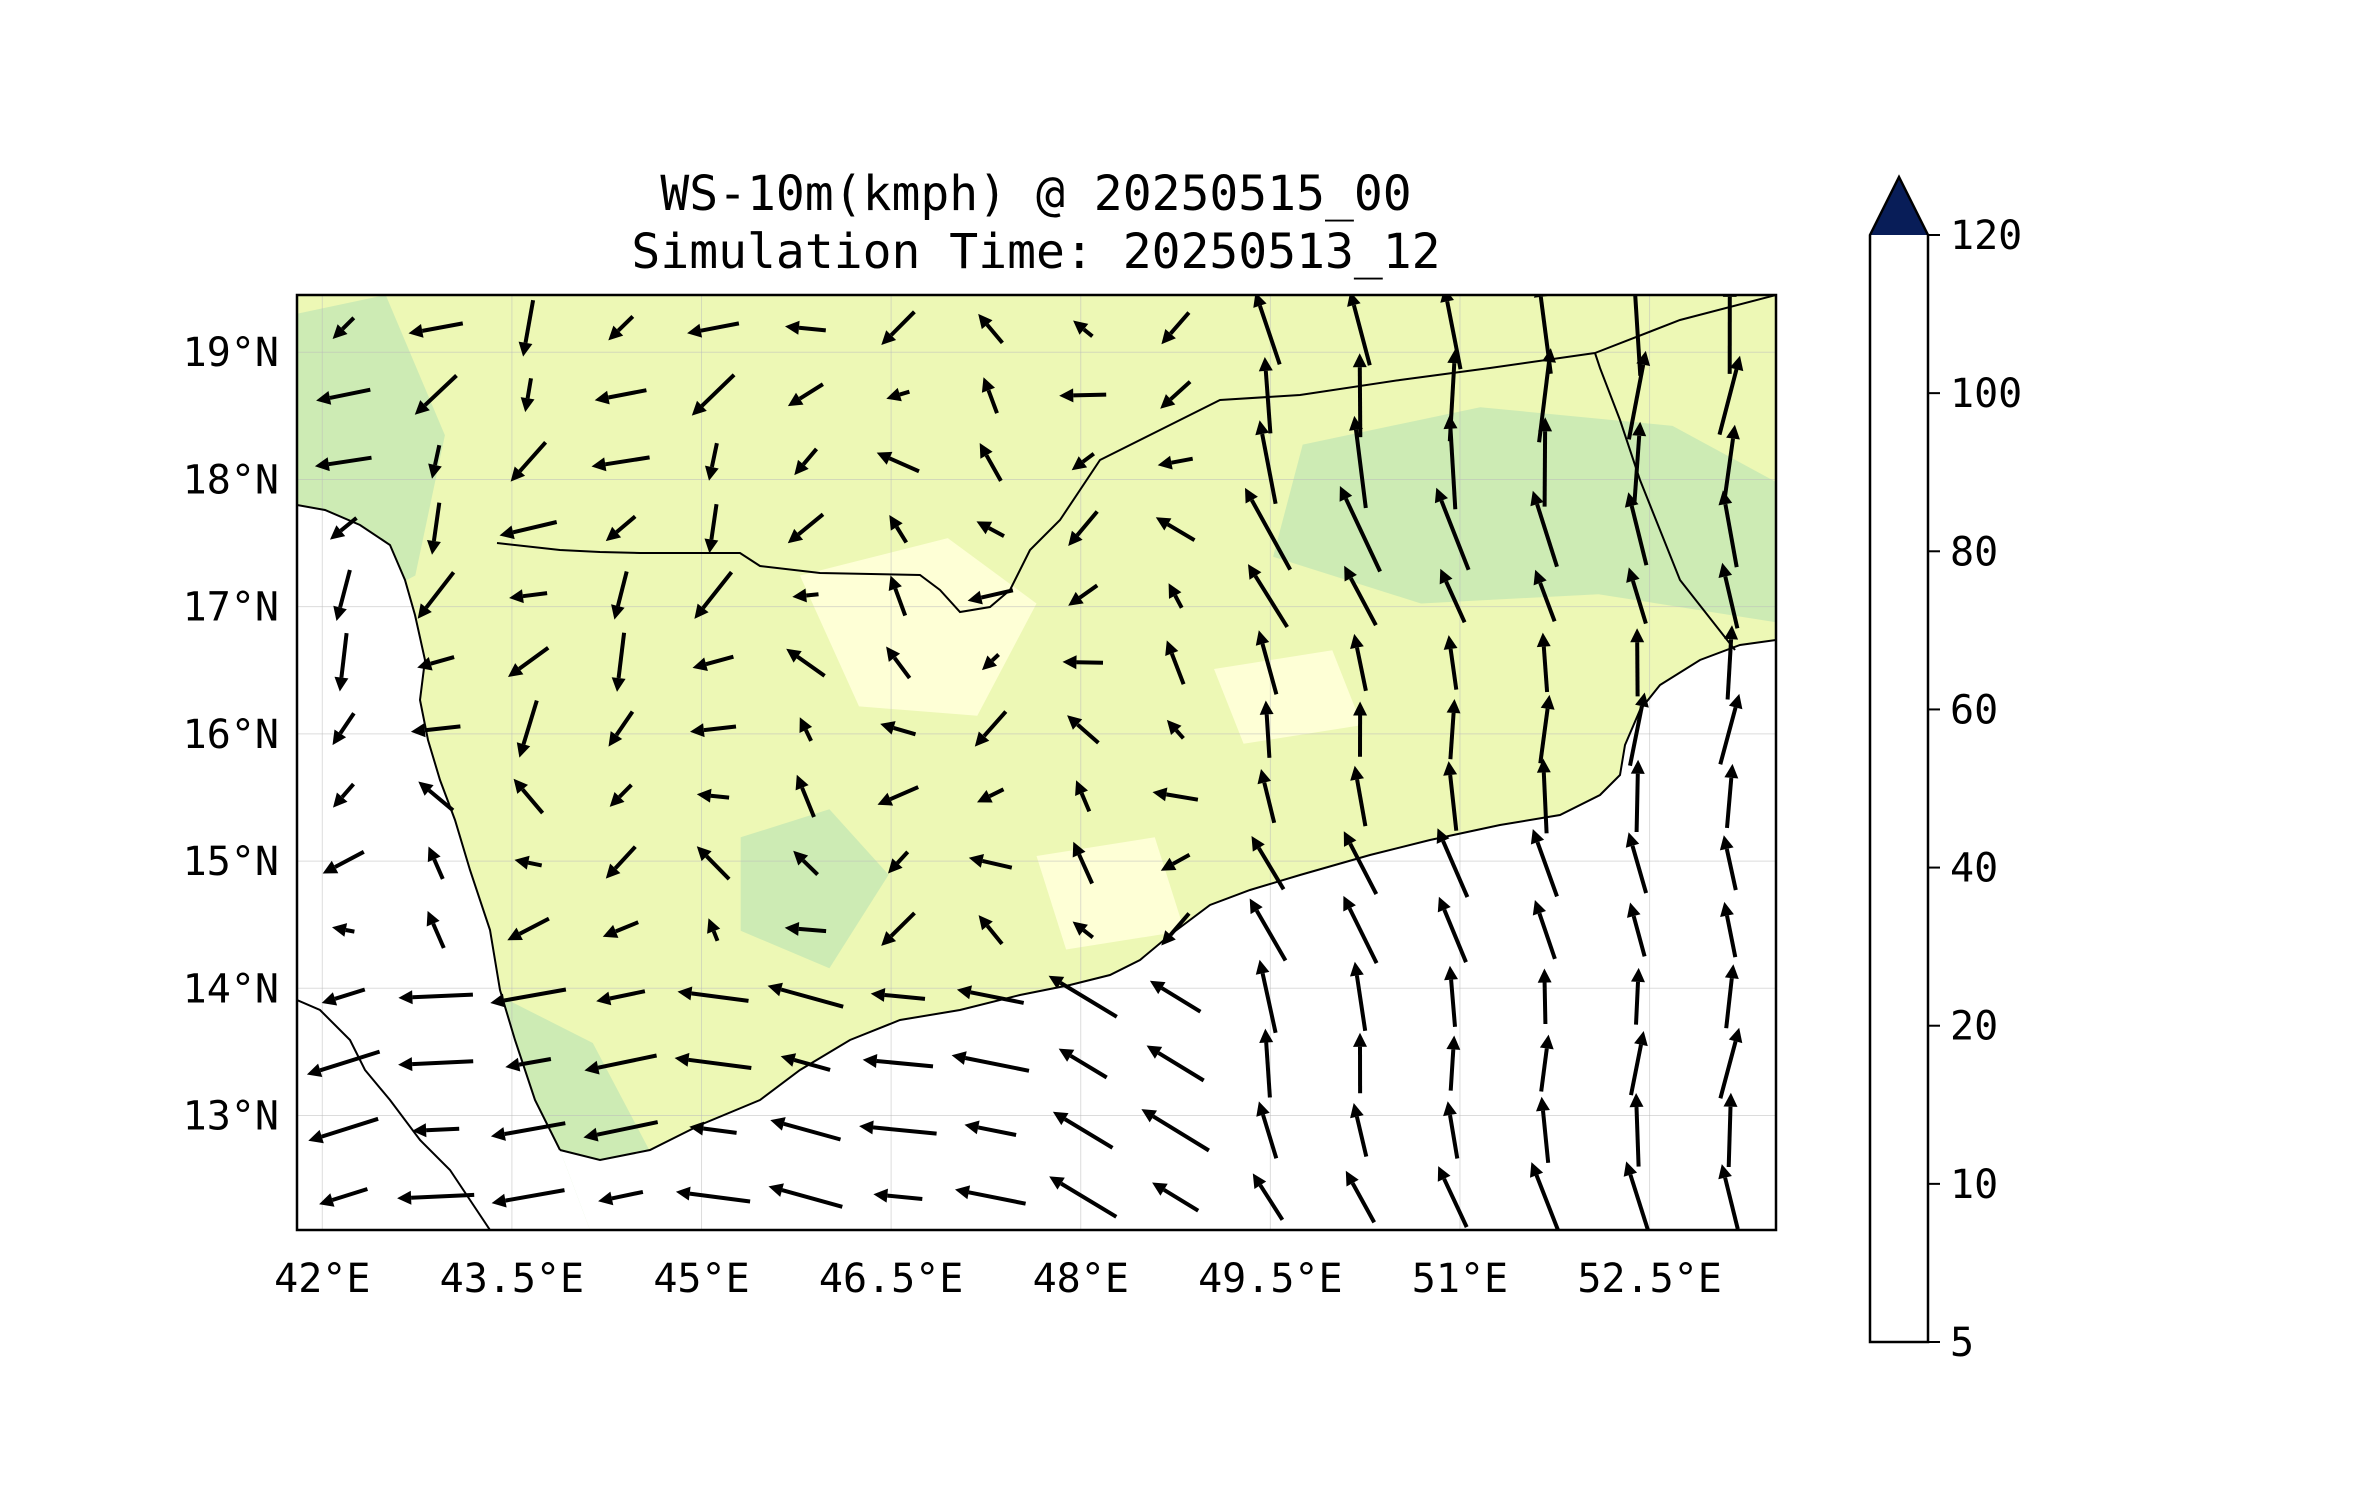 The image size is (2371, 1500). What do you see at coordinates (1974, 869) in the screenshot?
I see `colorbar-tick-label: 40` at bounding box center [1974, 869].